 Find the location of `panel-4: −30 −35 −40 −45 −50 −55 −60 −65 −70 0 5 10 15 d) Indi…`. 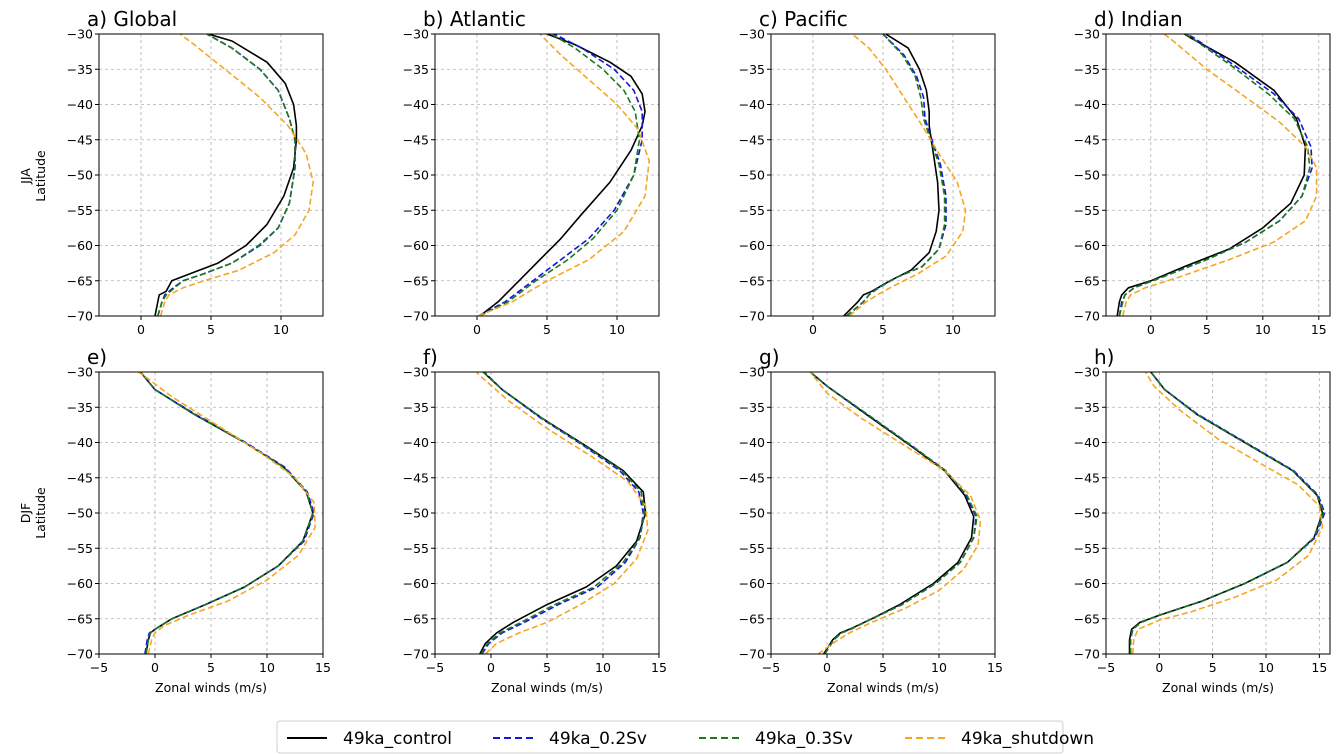

panel-4: −30 −35 −40 −45 −50 −55 −60 −65 −70 0 5 10 15 d) Indi… is located at coordinates (1202, 172).